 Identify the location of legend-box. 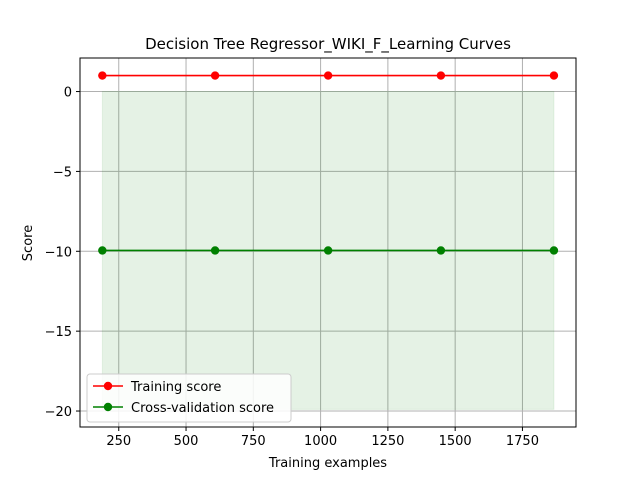
(189, 398).